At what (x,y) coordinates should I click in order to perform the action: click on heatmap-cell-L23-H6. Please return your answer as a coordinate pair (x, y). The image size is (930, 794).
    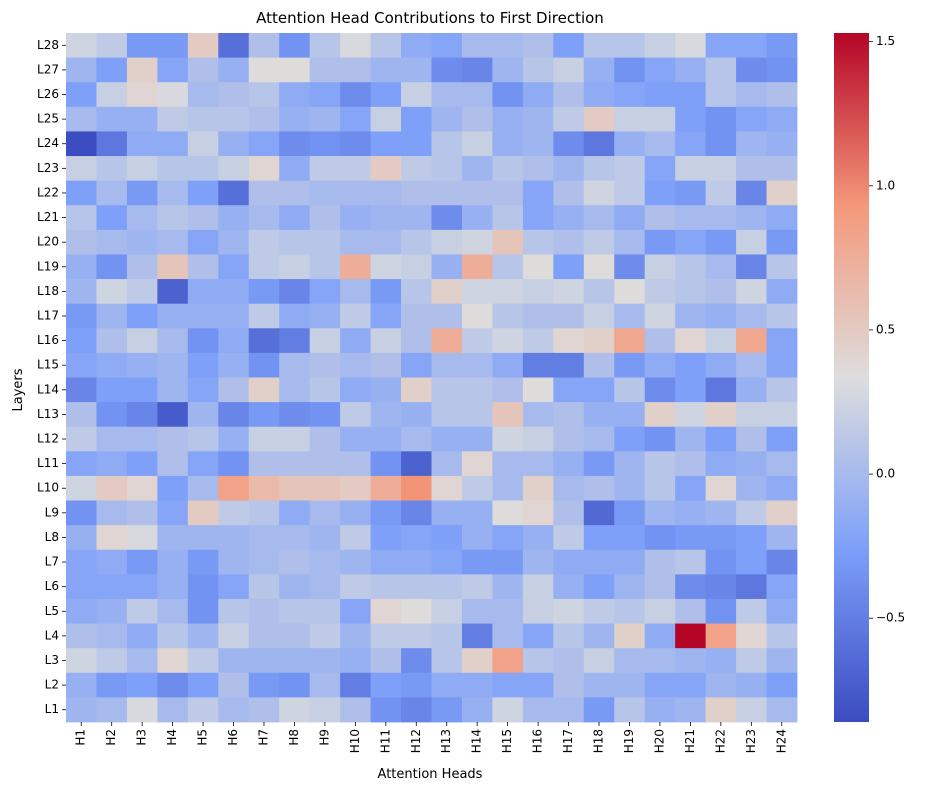
    Looking at the image, I should click on (234, 169).